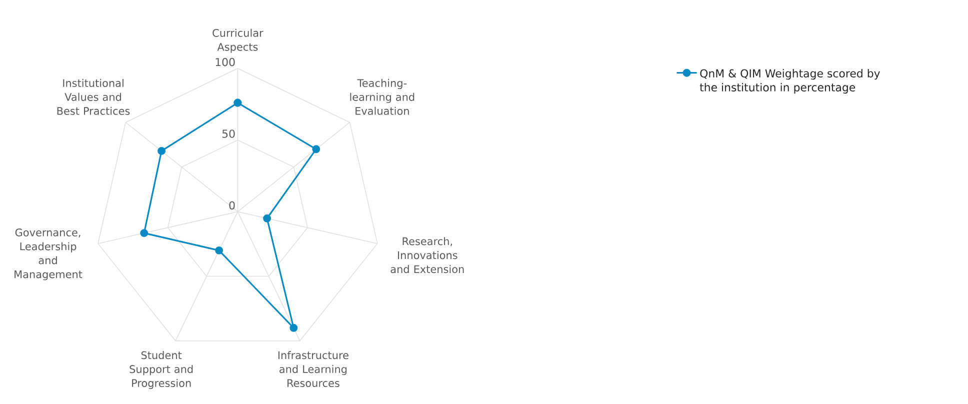 The width and height of the screenshot is (968, 404). What do you see at coordinates (382, 96) in the screenshot?
I see `spoke-label: Teaching-learning and Evaluation` at bounding box center [382, 96].